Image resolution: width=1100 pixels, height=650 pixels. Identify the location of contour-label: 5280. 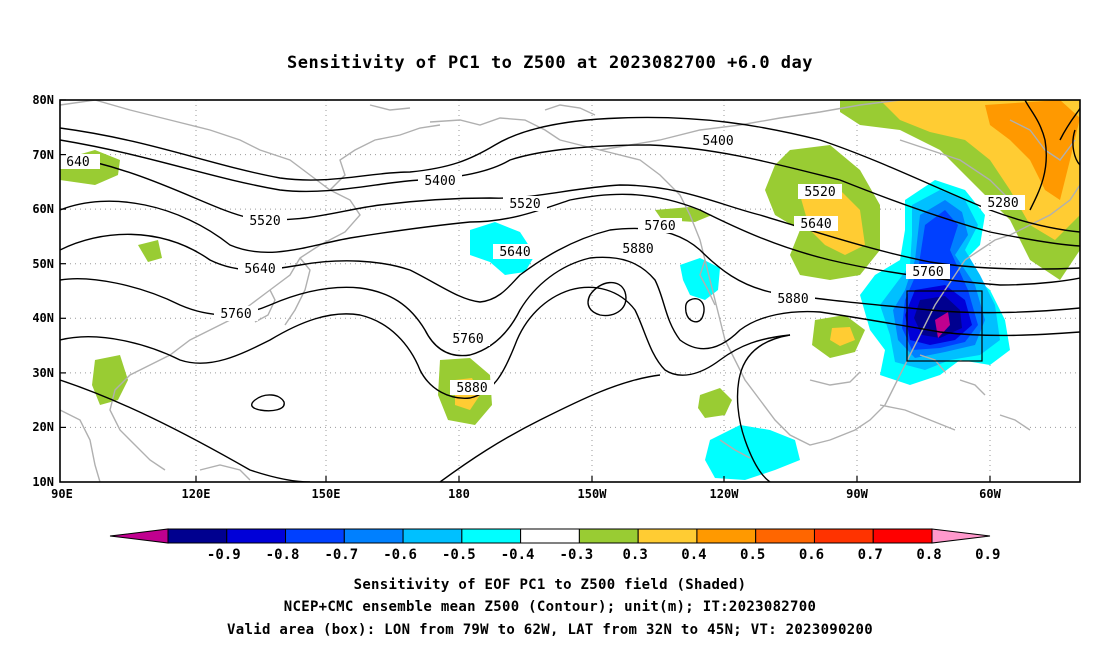
(1003, 203).